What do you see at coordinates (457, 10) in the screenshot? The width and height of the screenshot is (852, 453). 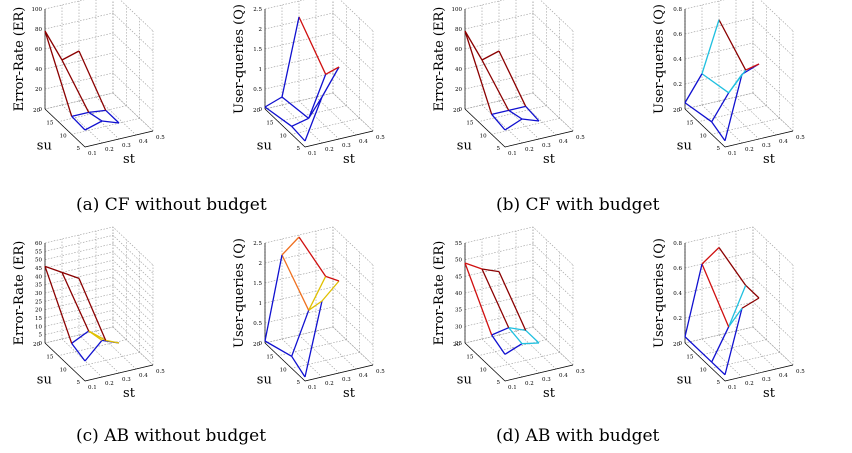 I see `tick-label-z: 100` at bounding box center [457, 10].